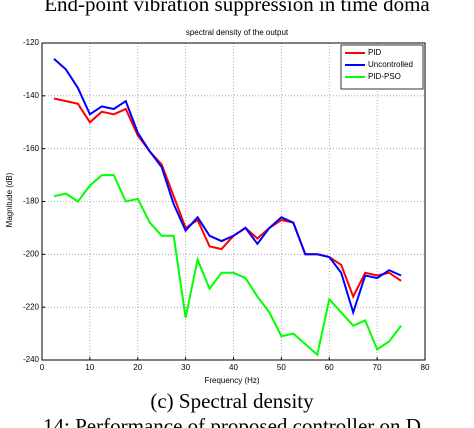  Describe the element at coordinates (384, 76) in the screenshot. I see `legend-label: PID-PSO` at that location.